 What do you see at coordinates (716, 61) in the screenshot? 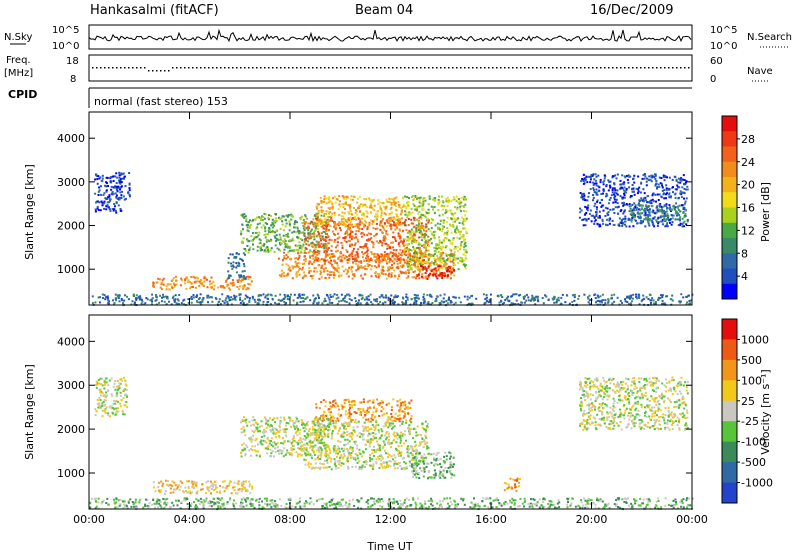
I see `nave-tick-high: 60` at bounding box center [716, 61].